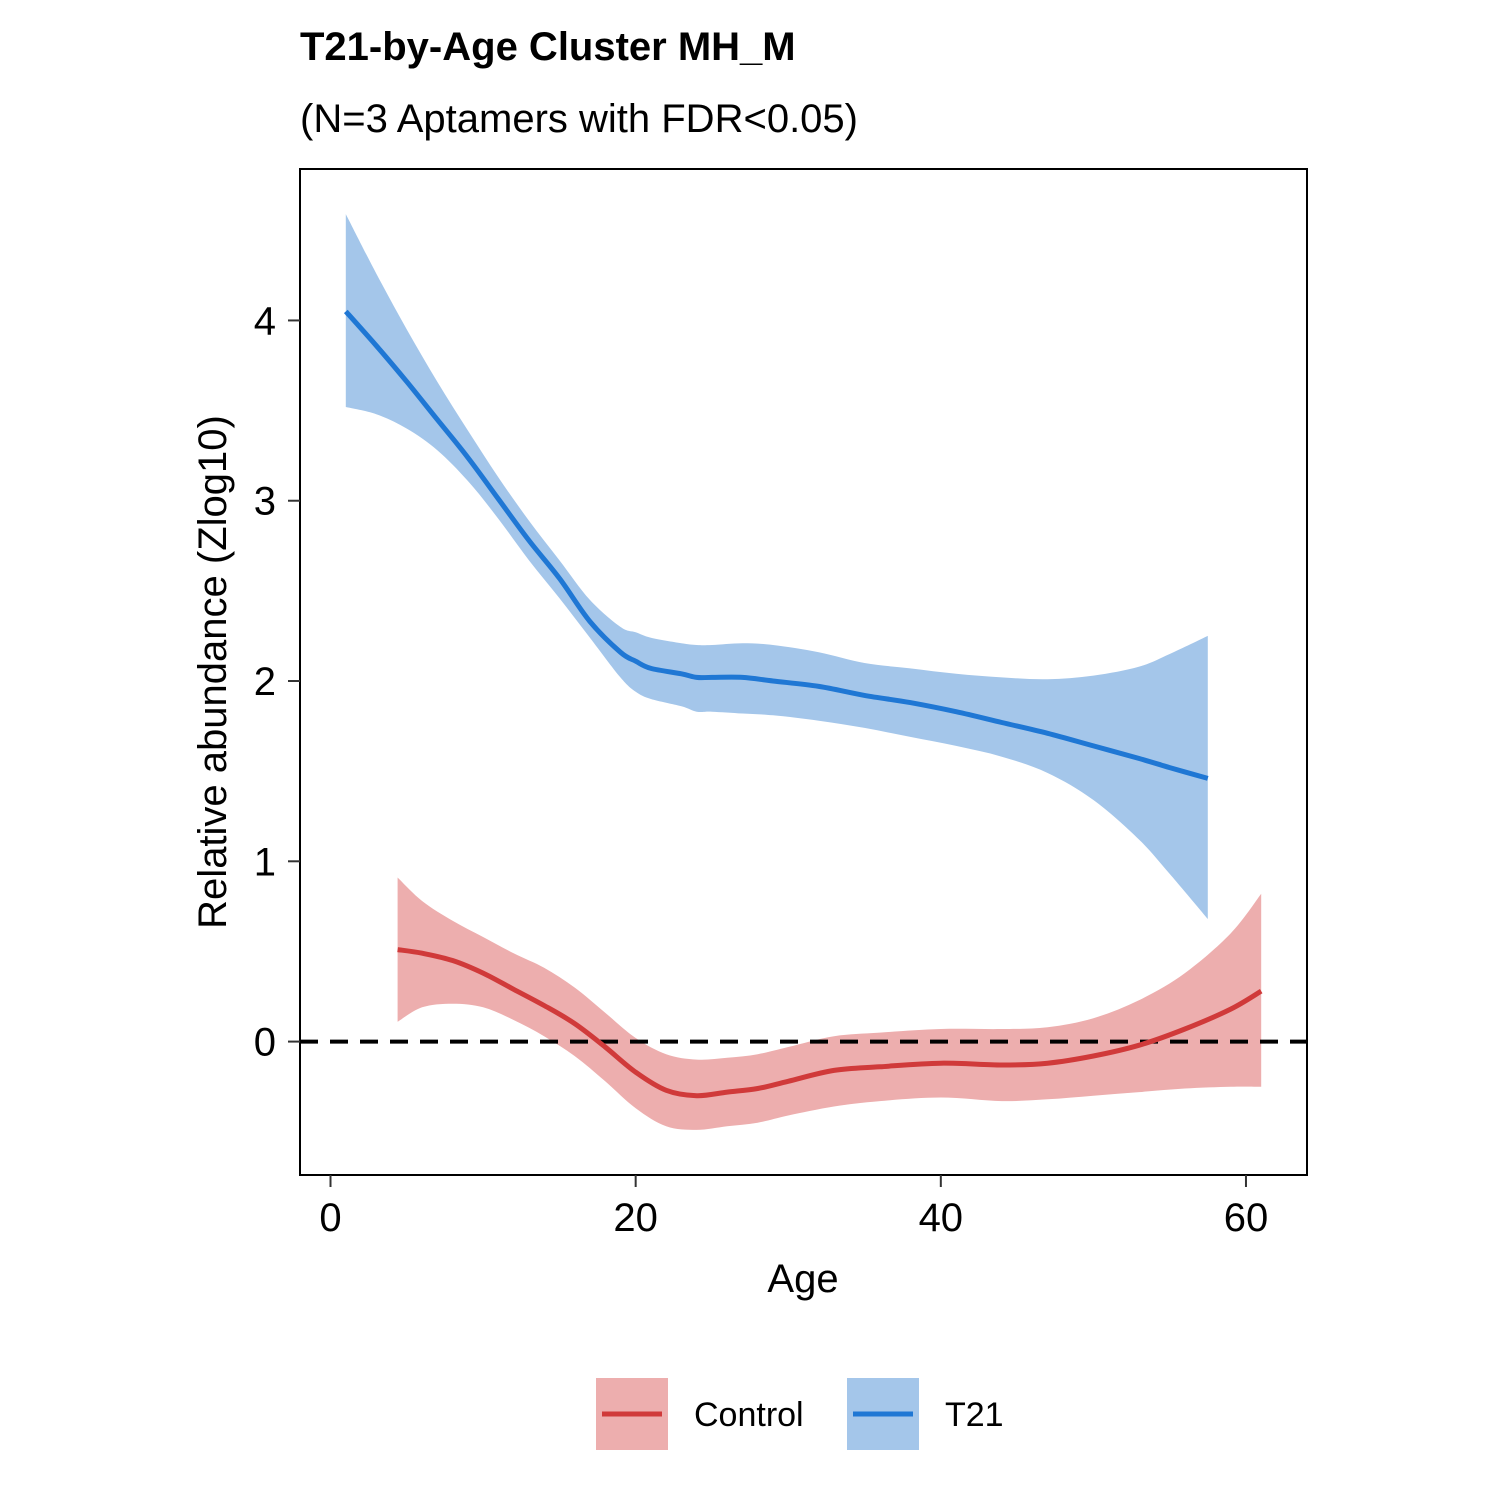 The width and height of the screenshot is (1500, 1500). Describe the element at coordinates (265, 321) in the screenshot. I see `y-tick-label: 4` at that location.